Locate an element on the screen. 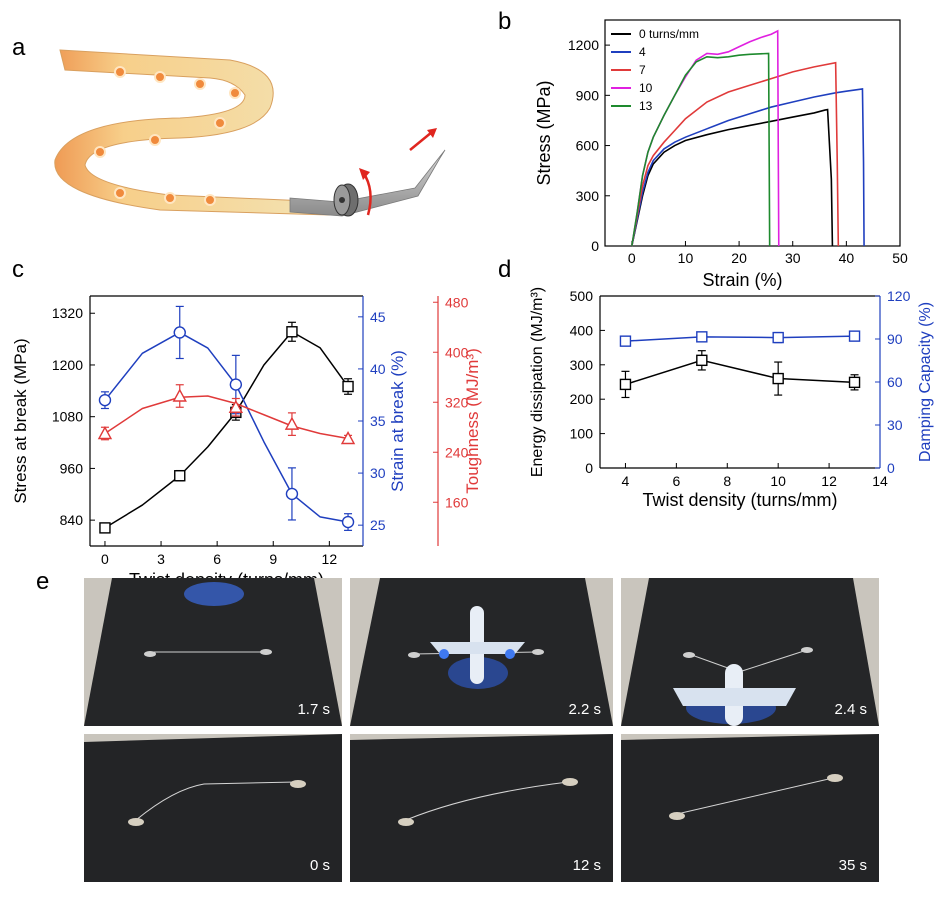 The image size is (946, 897). panel-label-e: e is located at coordinates (43, 581).